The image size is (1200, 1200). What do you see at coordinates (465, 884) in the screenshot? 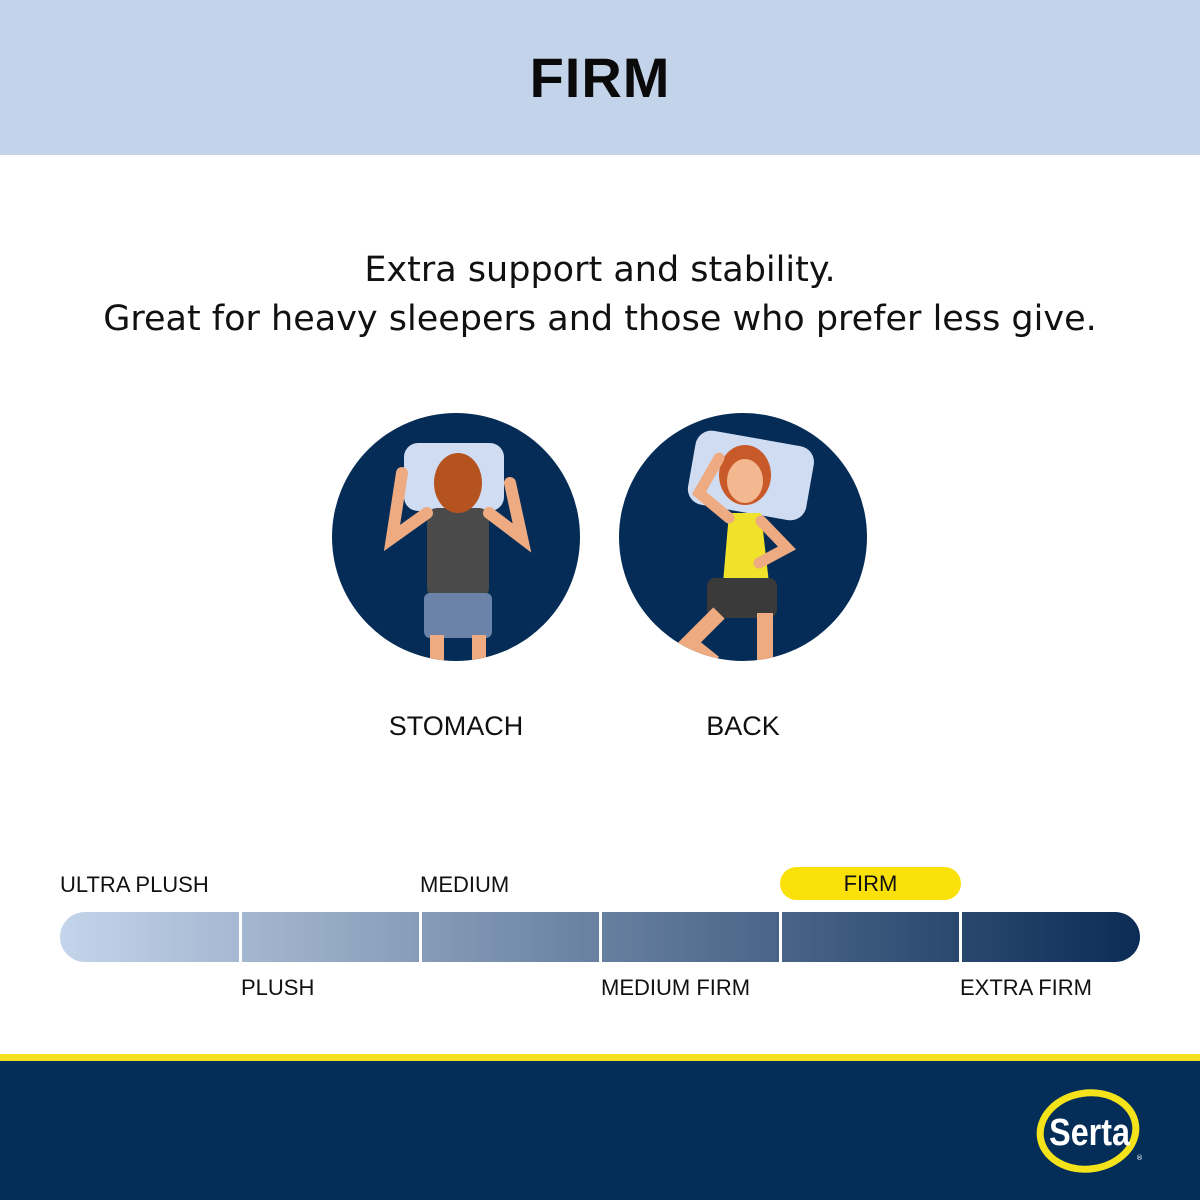
I see `level-label-medium: MEDIUM` at bounding box center [465, 884].